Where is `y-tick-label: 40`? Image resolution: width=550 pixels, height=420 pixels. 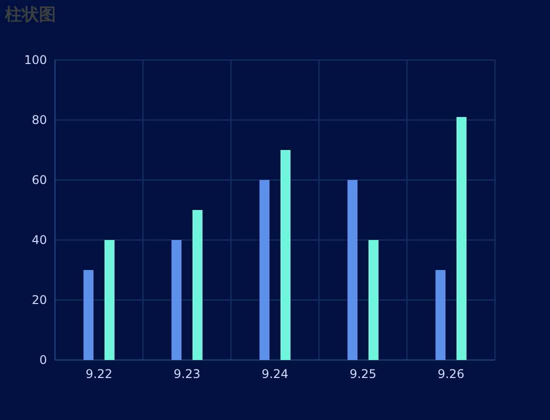
y-tick-label: 40 is located at coordinates (39, 240).